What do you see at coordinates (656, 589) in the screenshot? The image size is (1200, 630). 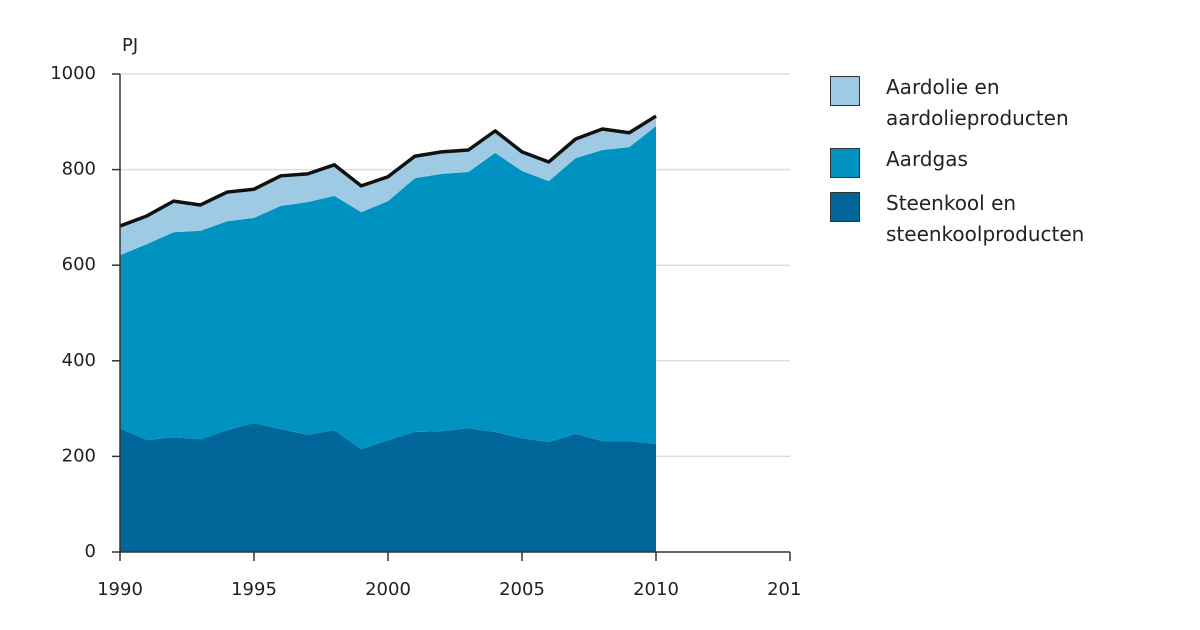 I see `x-tick-label: 2010` at bounding box center [656, 589].